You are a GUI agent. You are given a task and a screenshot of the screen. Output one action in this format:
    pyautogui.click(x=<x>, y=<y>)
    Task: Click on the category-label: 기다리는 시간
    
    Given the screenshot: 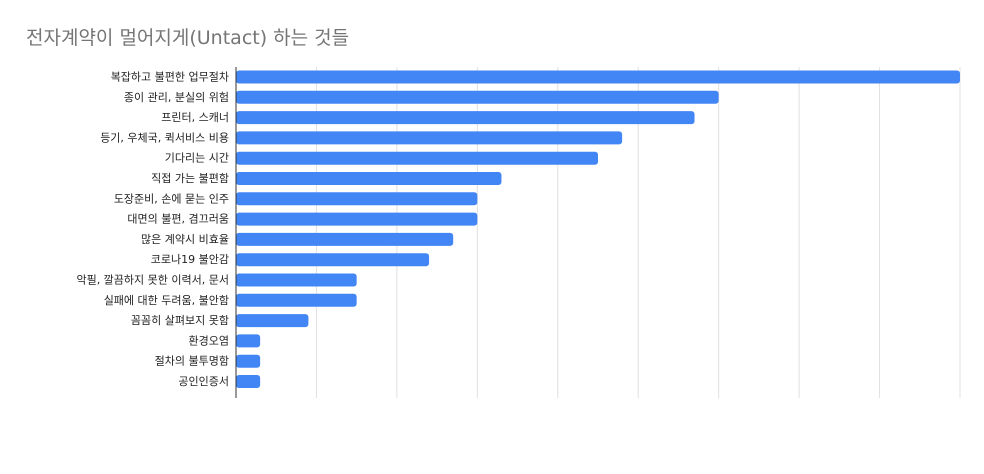 What is the action you would take?
    pyautogui.click(x=197, y=158)
    